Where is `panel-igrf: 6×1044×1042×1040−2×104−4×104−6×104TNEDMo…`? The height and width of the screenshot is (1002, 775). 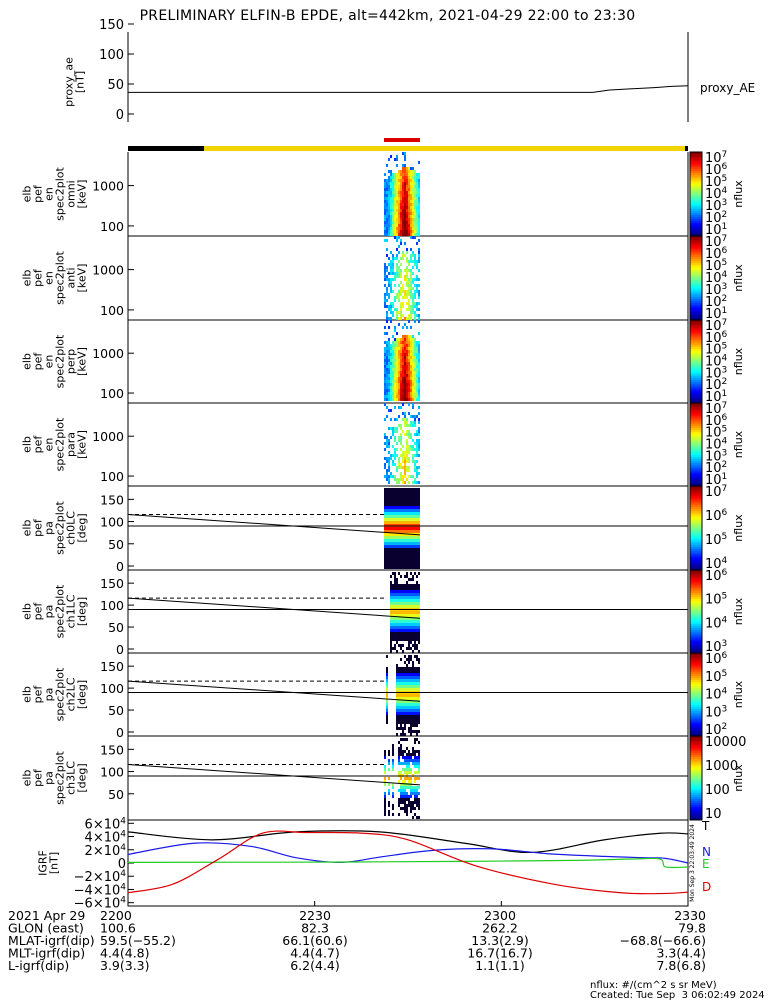
panel-igrf: 6×1044×1042×1040−2×104−4×104−6×104TNEDMo… is located at coordinates (374, 863).